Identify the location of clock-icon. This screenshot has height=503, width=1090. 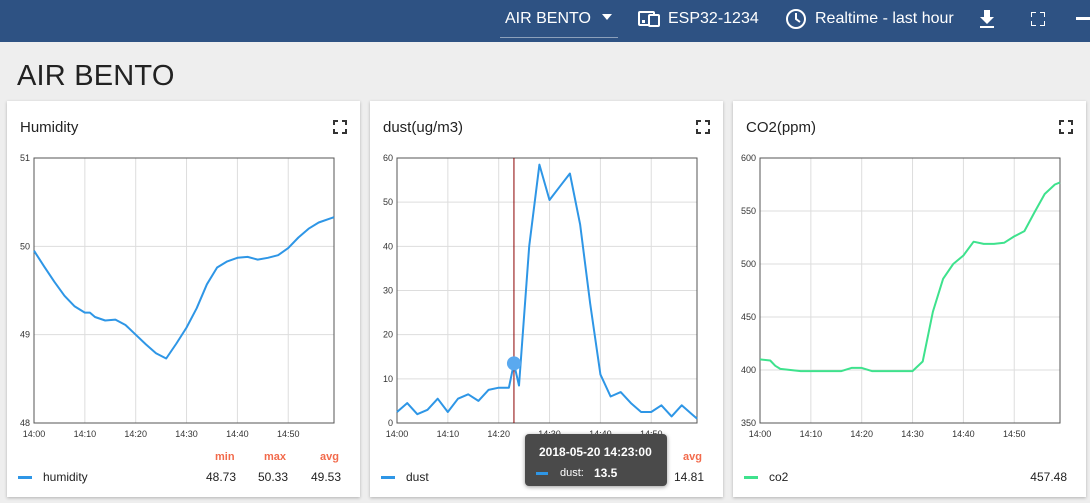
(796, 19).